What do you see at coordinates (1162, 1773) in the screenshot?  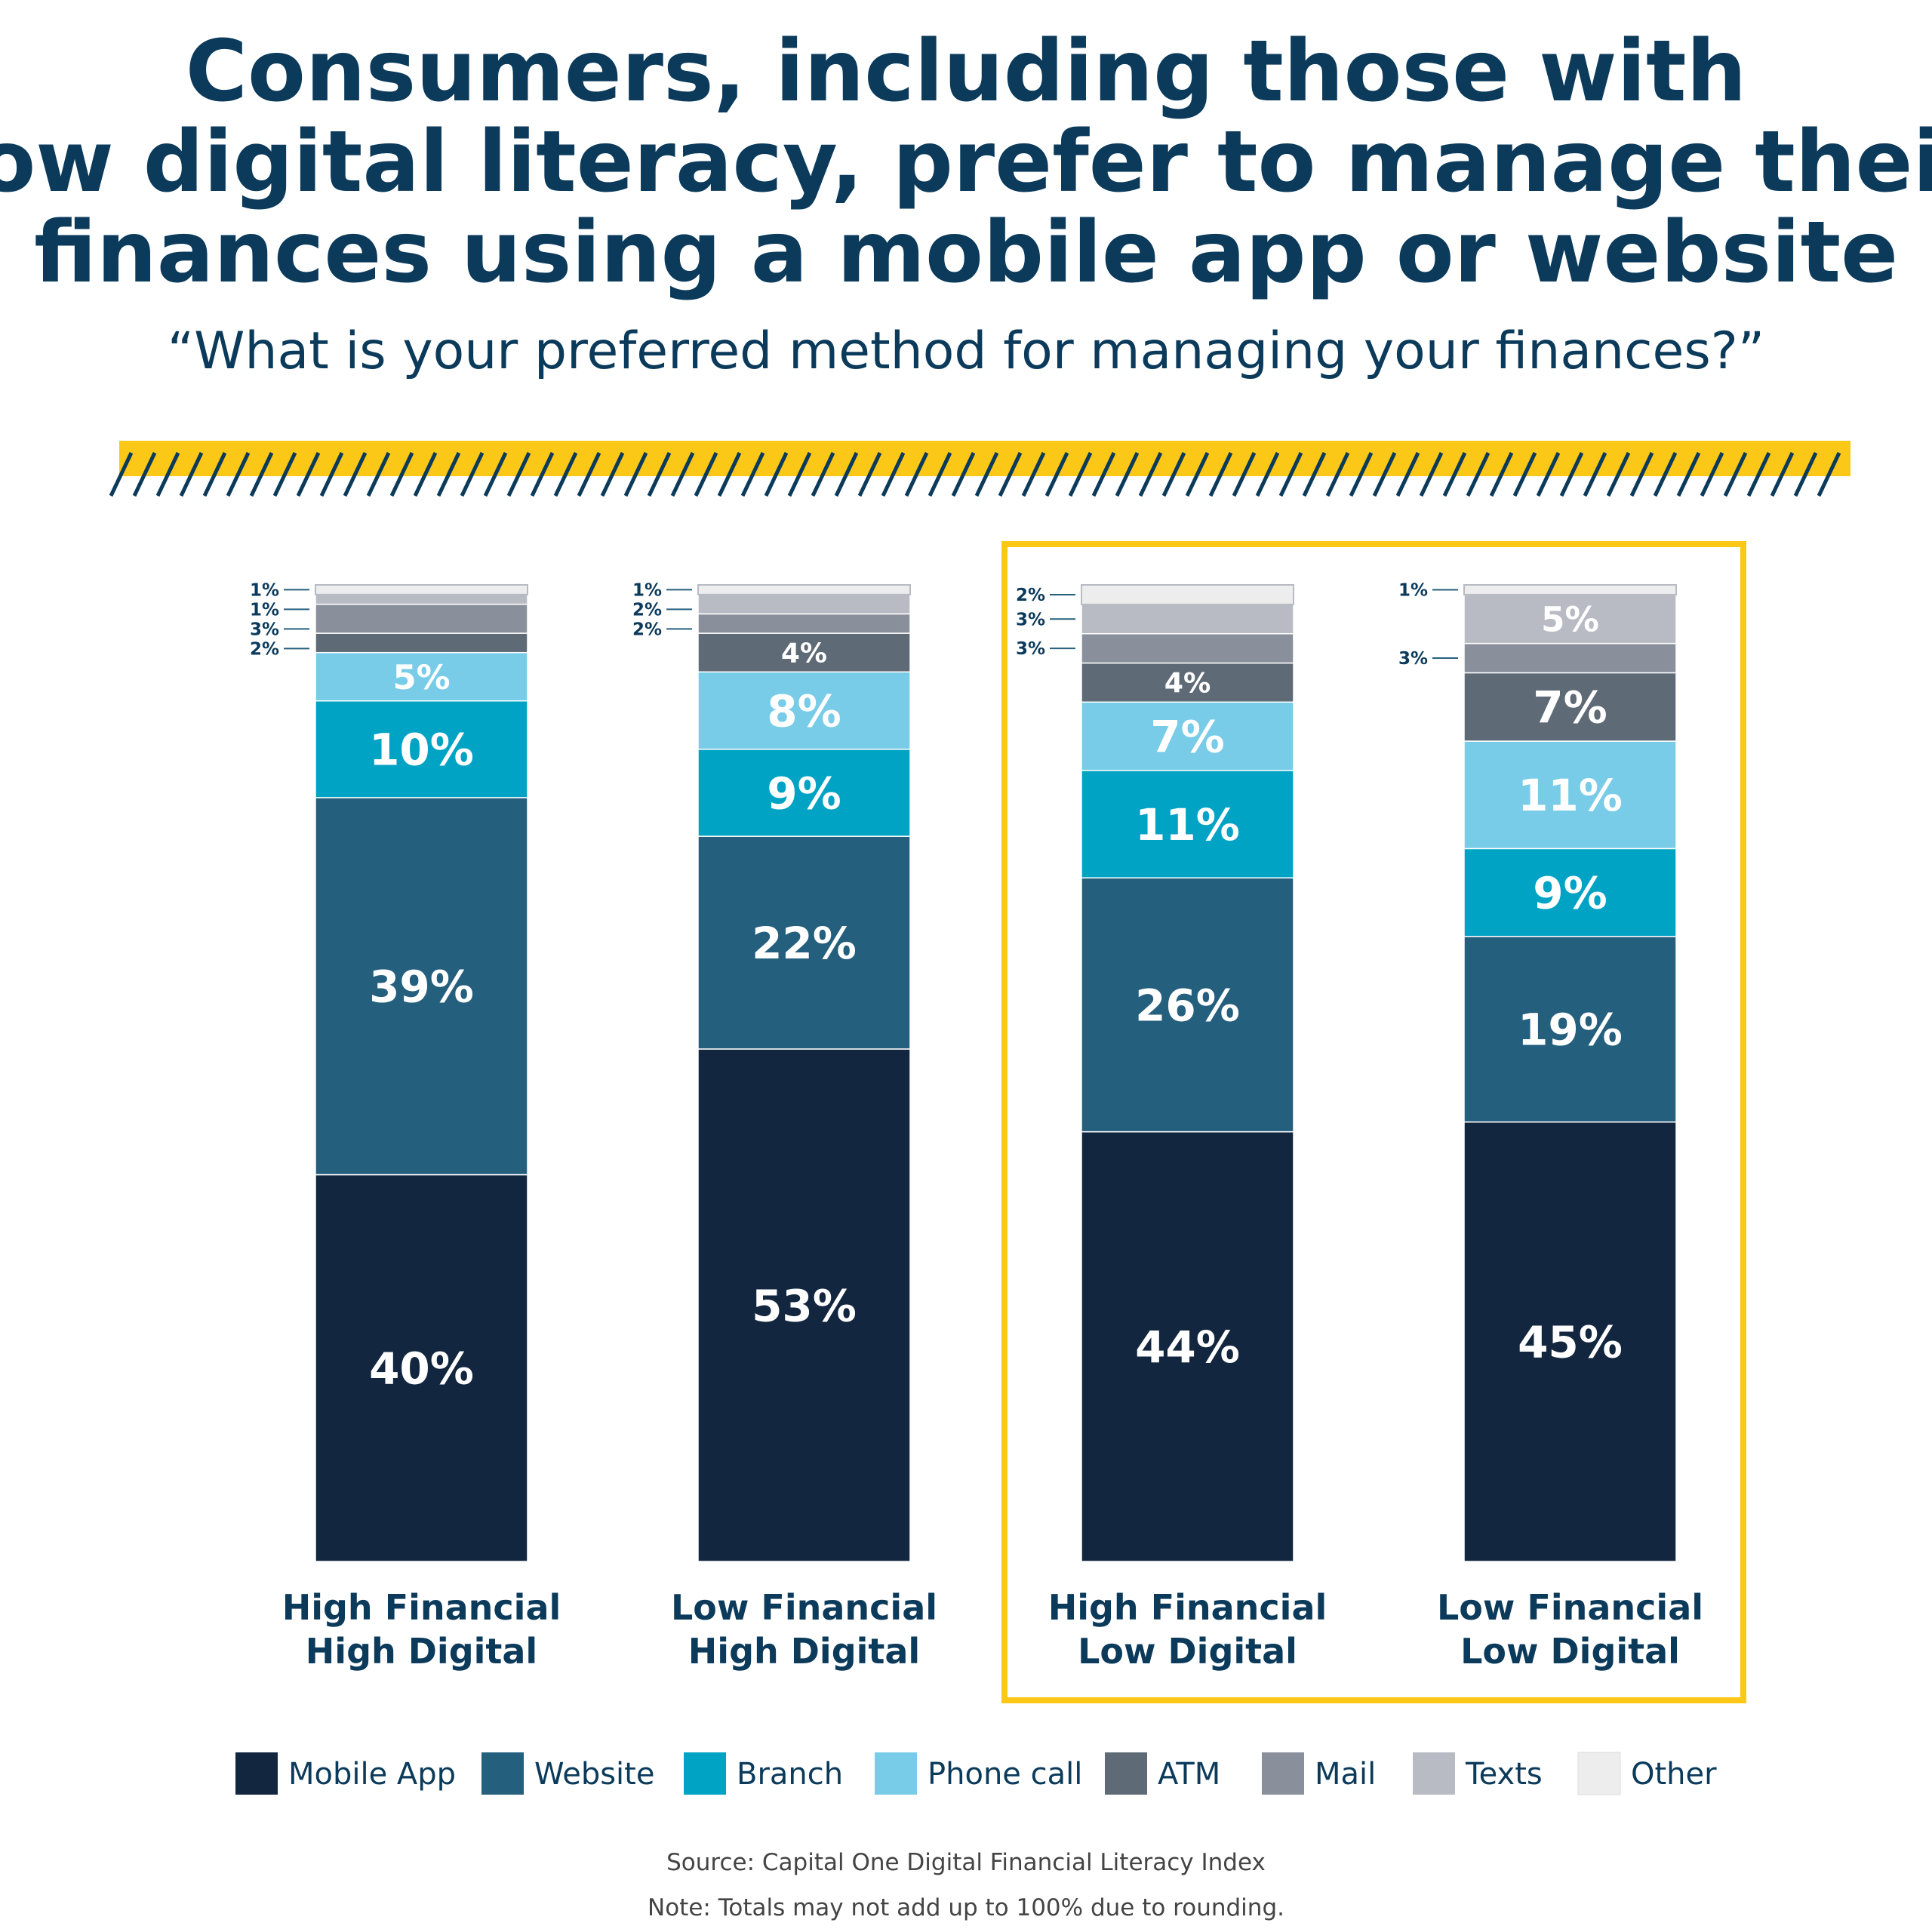 I see `legend-item: ATM` at bounding box center [1162, 1773].